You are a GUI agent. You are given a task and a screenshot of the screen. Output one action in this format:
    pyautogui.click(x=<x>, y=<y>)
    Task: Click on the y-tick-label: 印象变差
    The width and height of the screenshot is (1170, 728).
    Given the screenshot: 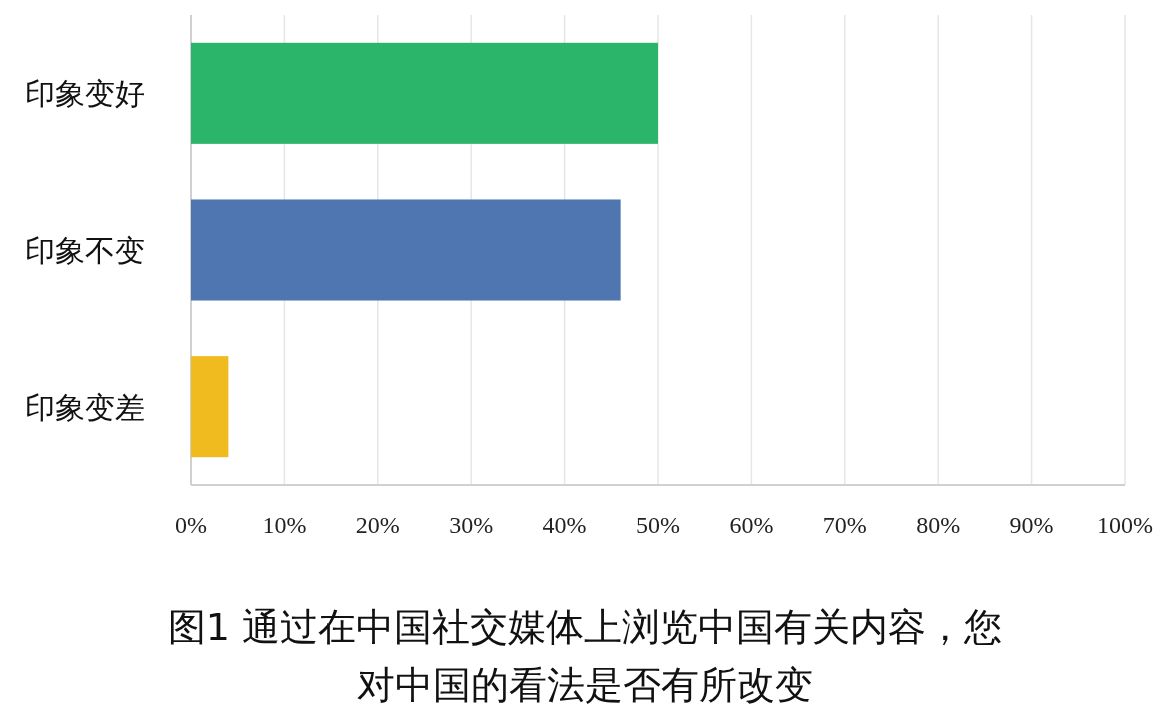 What is the action you would take?
    pyautogui.click(x=85, y=407)
    